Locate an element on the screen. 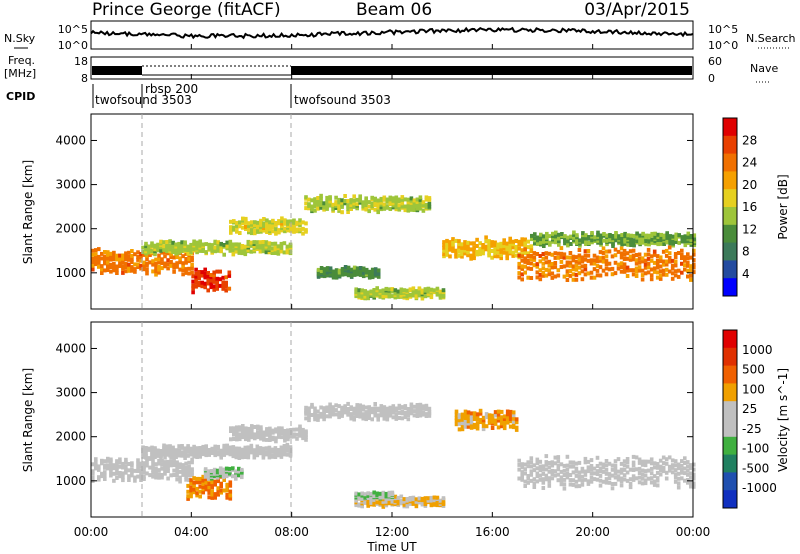 This screenshot has height=554, width=800. colorbar-tick-label: 4 is located at coordinates (746, 274).